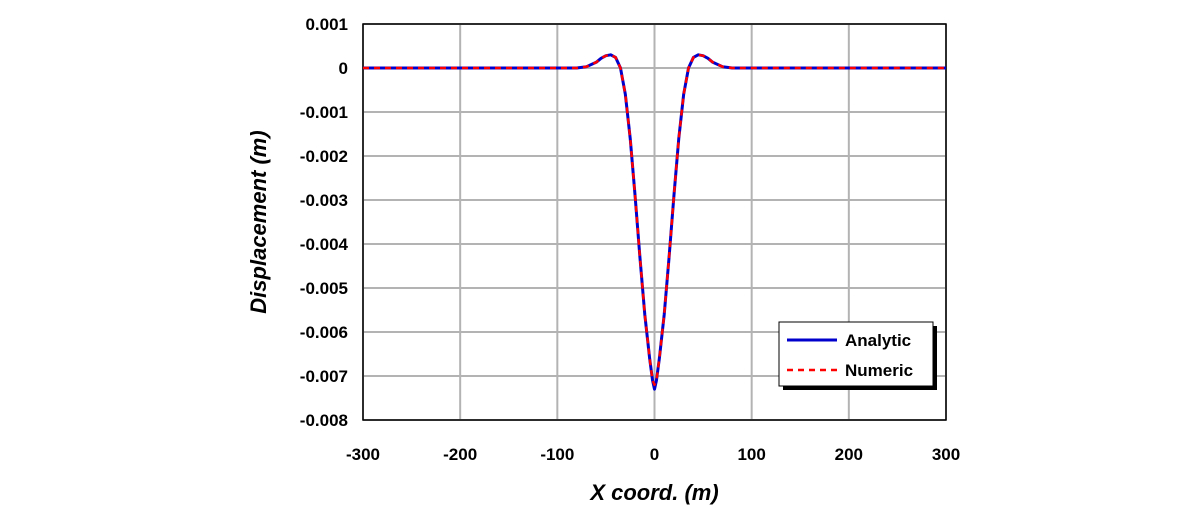 This screenshot has height=510, width=1201. What do you see at coordinates (849, 454) in the screenshot?
I see `x-tick-label: 200` at bounding box center [849, 454].